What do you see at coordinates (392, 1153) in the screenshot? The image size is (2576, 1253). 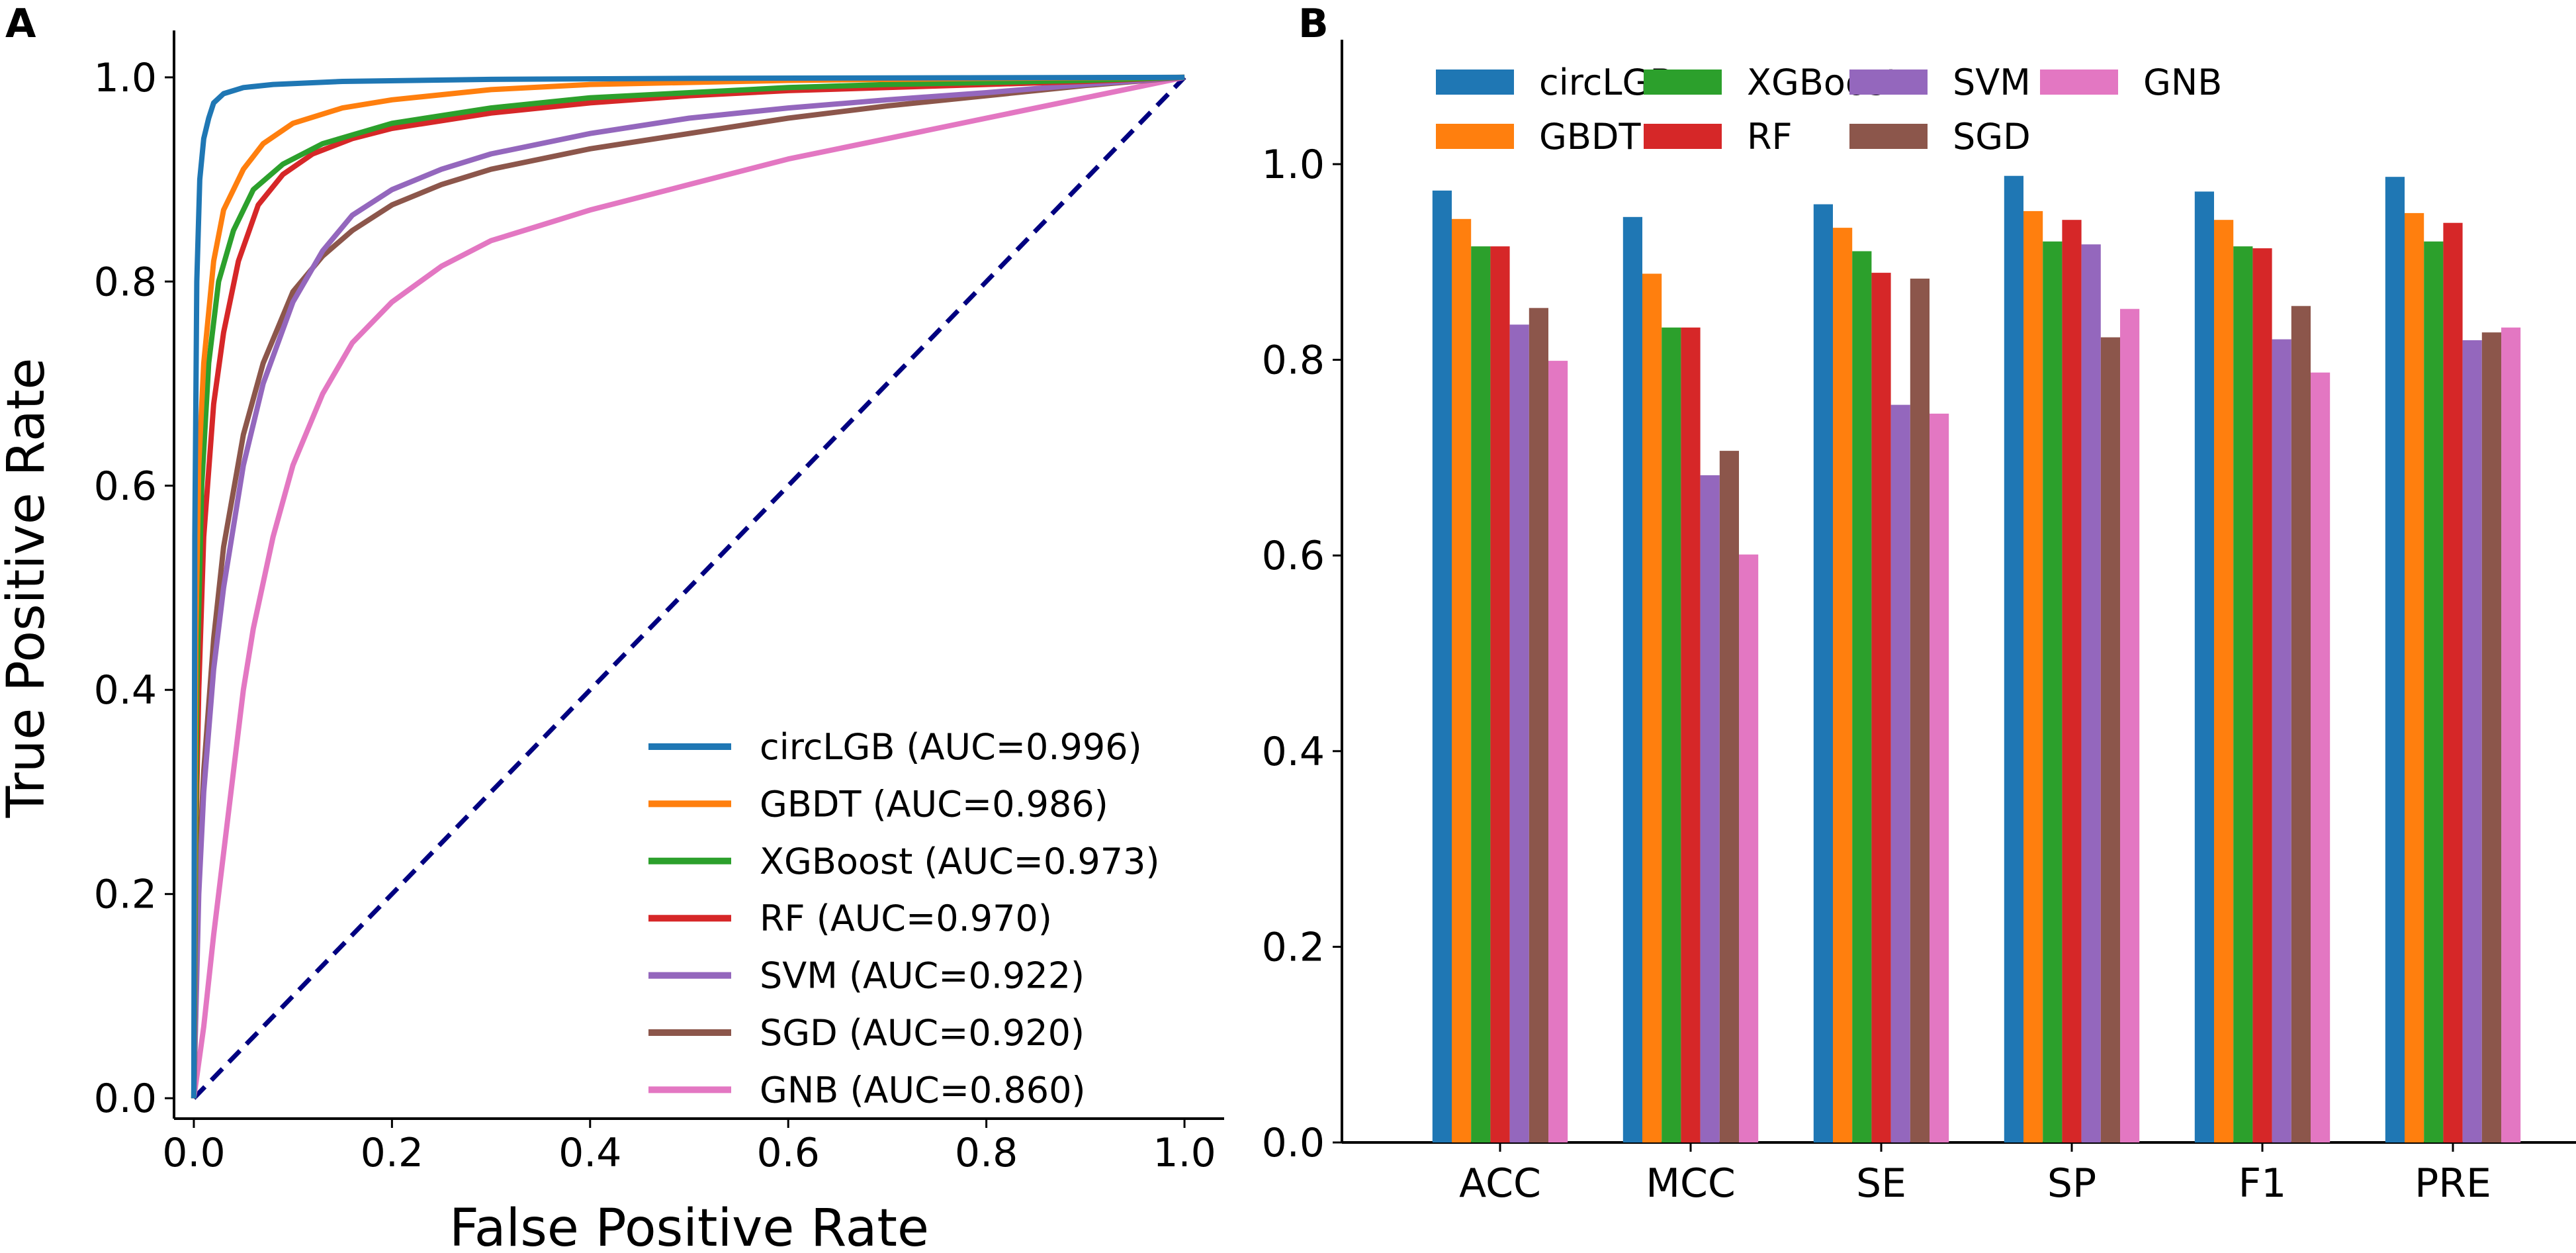 I see `roc-x-tick-label: 0.2` at bounding box center [392, 1153].